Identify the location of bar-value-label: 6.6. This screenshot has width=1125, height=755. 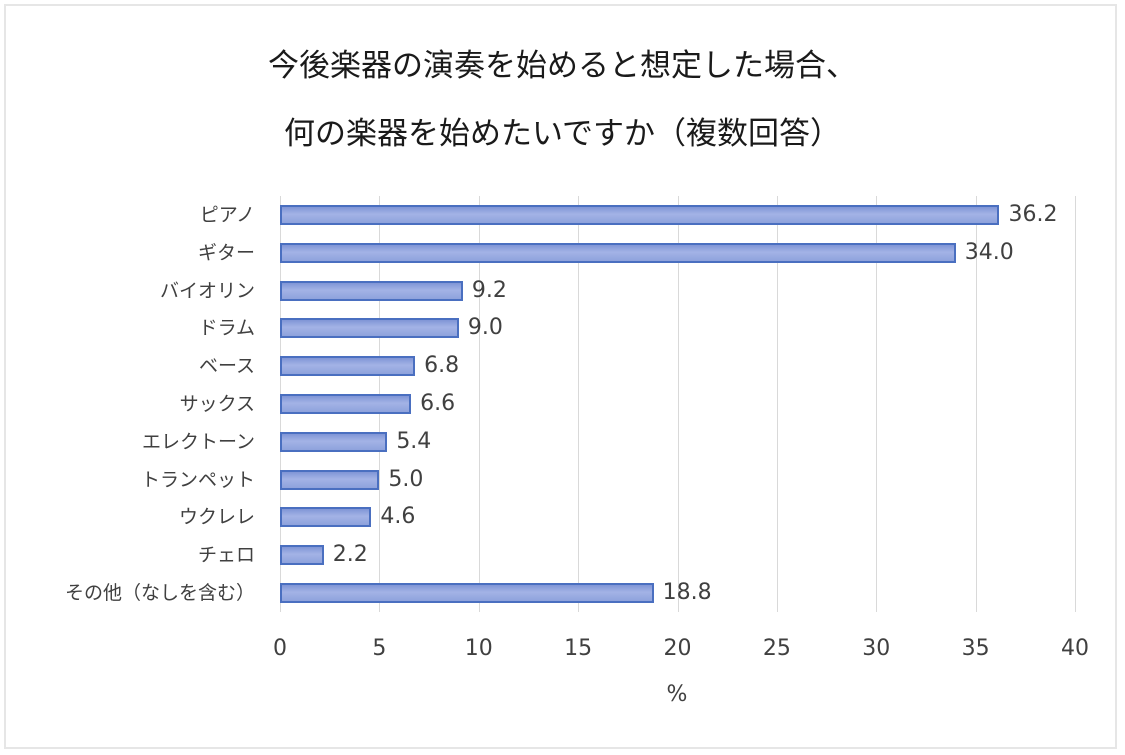
(438, 403).